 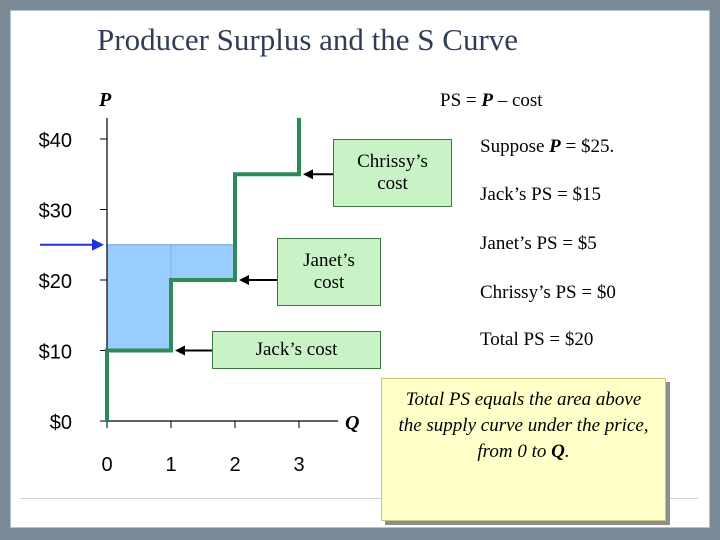 What do you see at coordinates (352, 423) in the screenshot?
I see `x-axis-label: Q` at bounding box center [352, 423].